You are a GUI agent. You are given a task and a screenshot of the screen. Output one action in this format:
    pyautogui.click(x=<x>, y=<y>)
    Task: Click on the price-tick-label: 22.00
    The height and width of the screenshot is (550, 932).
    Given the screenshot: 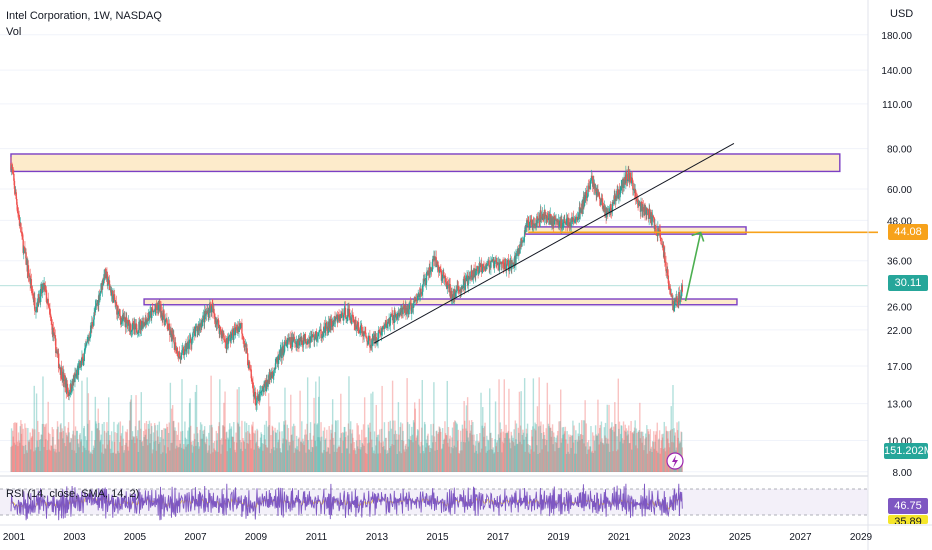 What is the action you would take?
    pyautogui.click(x=899, y=331)
    